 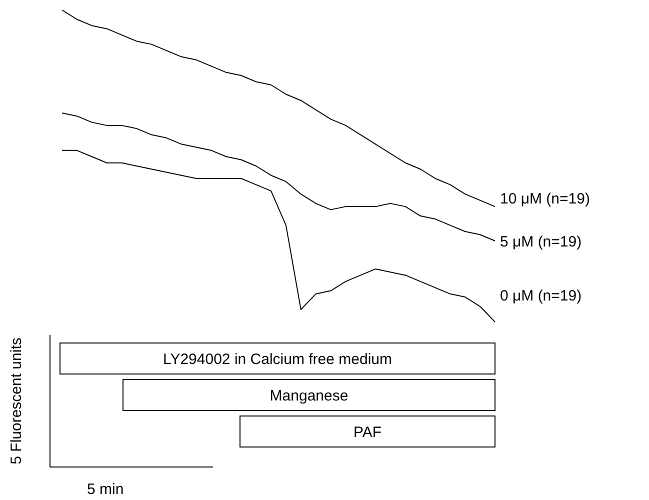 I want to click on text: 5 min, so click(x=105, y=489).